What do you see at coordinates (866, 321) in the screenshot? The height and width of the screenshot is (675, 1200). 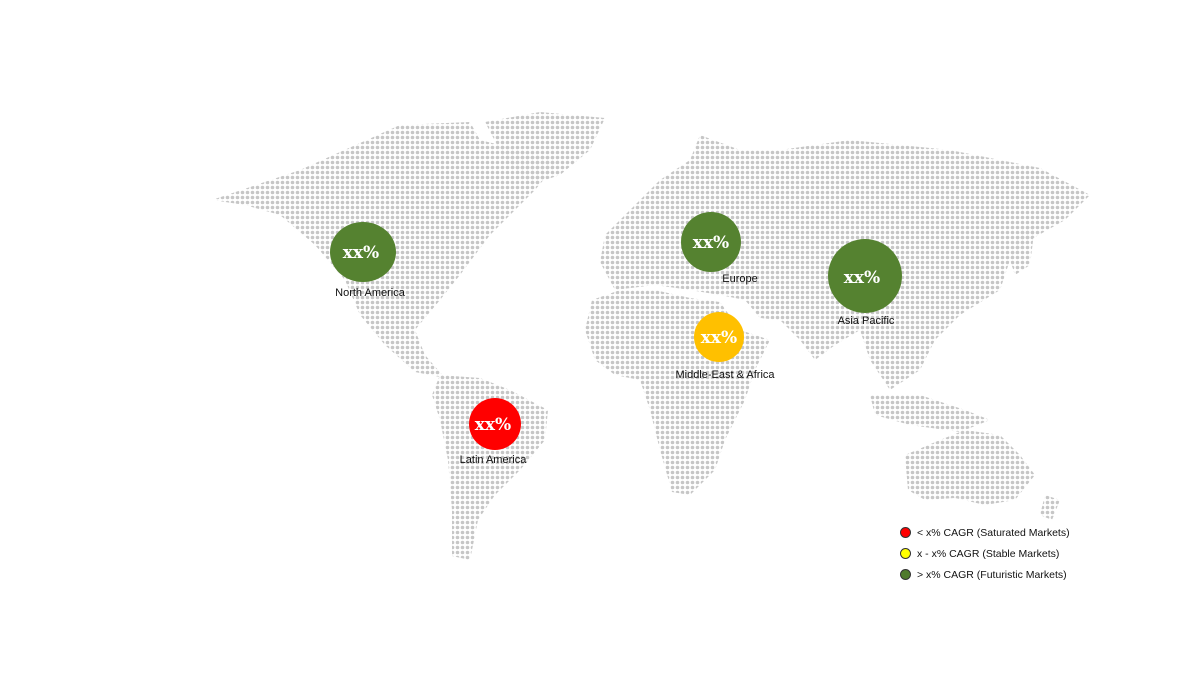 I see `region-label: Asia Pacific` at bounding box center [866, 321].